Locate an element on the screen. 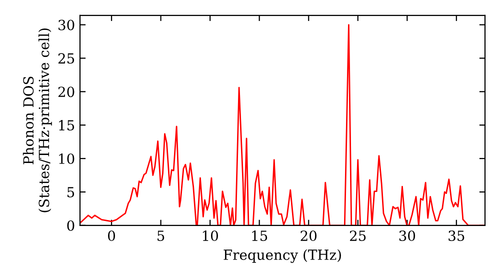  x-tick-label: 0 is located at coordinates (112, 236).